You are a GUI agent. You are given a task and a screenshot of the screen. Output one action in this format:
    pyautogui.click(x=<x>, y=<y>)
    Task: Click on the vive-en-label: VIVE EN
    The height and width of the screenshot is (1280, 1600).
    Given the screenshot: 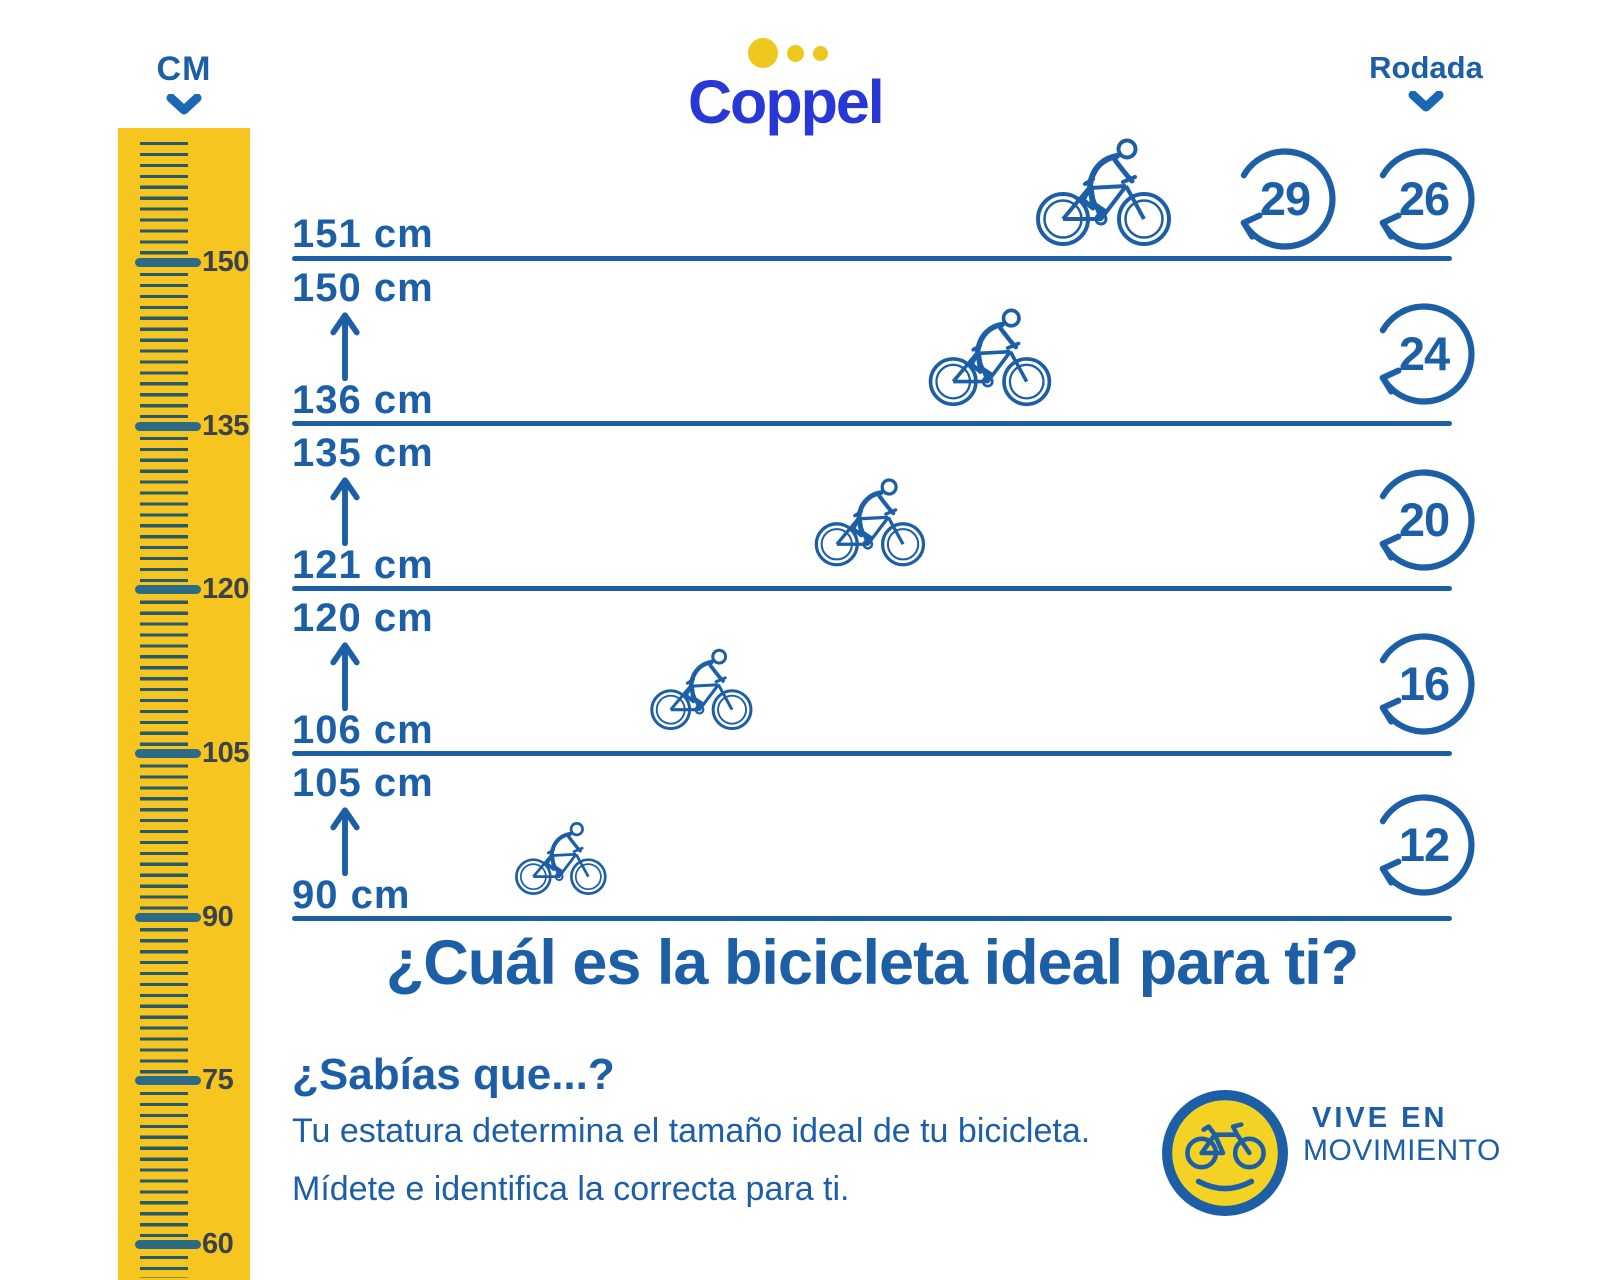 What is the action you would take?
    pyautogui.click(x=1380, y=1118)
    